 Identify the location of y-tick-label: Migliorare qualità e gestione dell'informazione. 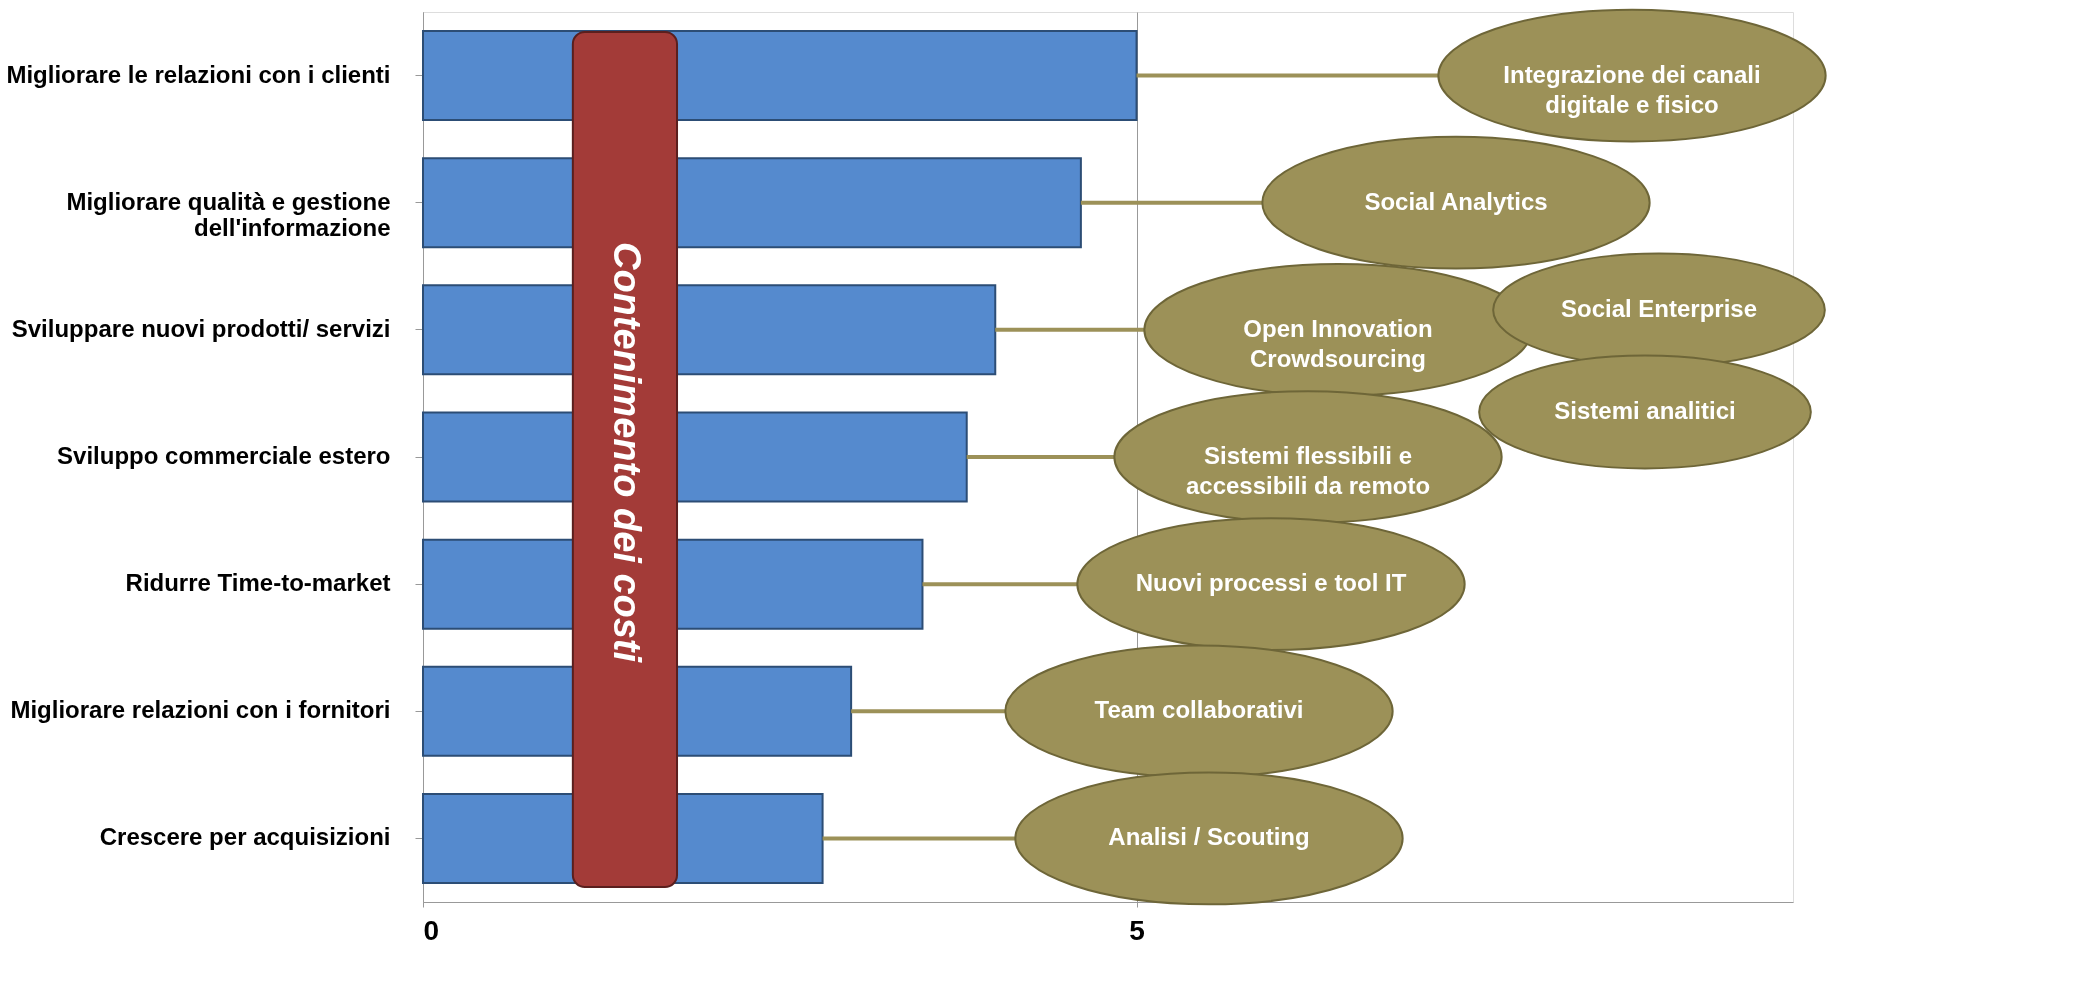
(228, 214).